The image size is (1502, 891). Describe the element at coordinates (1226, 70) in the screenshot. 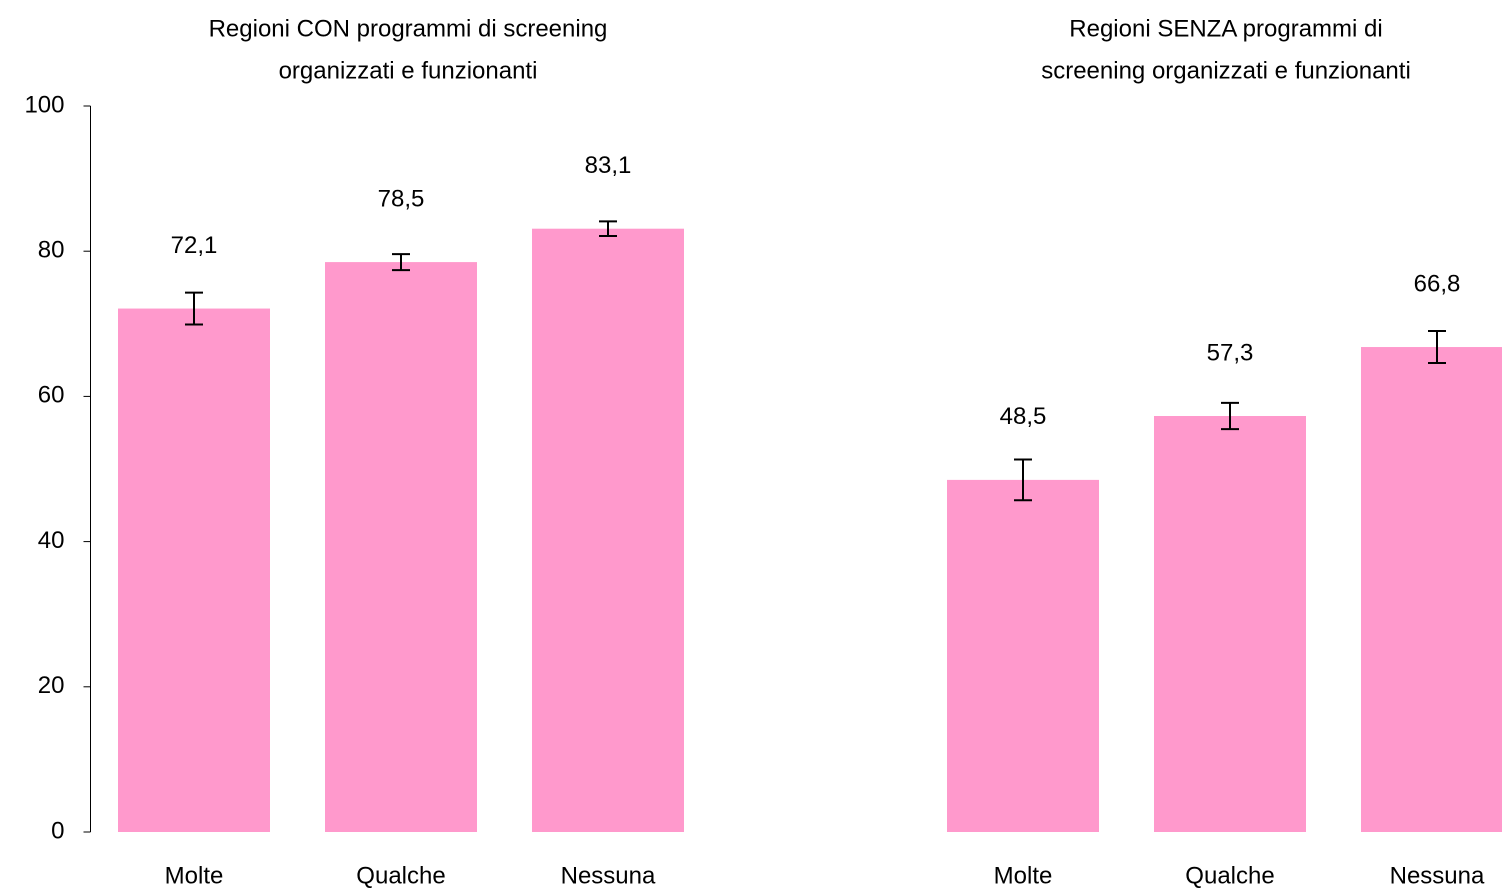

I see `chart-title: screening organizzati e funzionanti` at that location.